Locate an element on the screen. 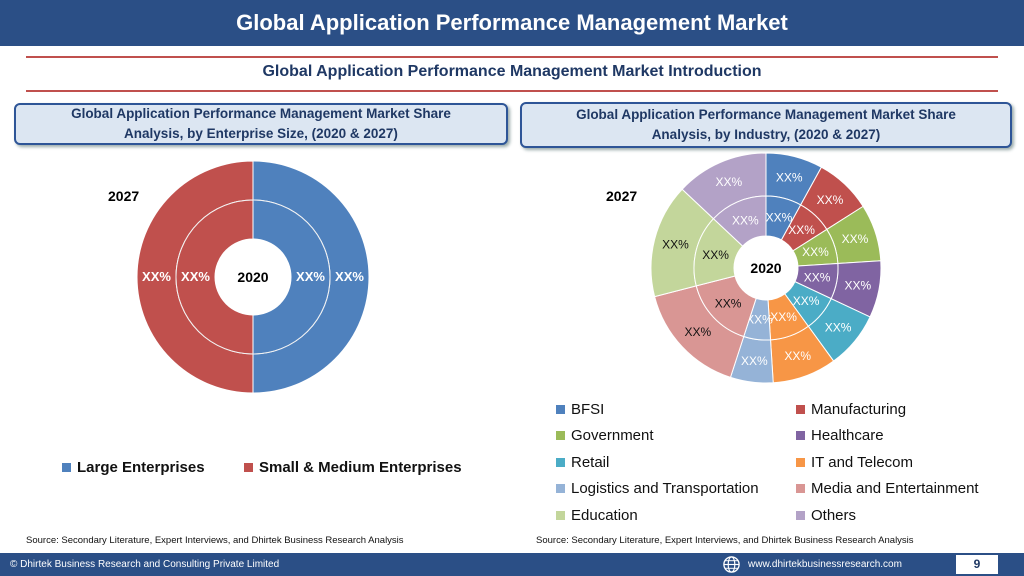 The image size is (1024, 576). industry-legend-item-5: IT and Telecom is located at coordinates (854, 462).